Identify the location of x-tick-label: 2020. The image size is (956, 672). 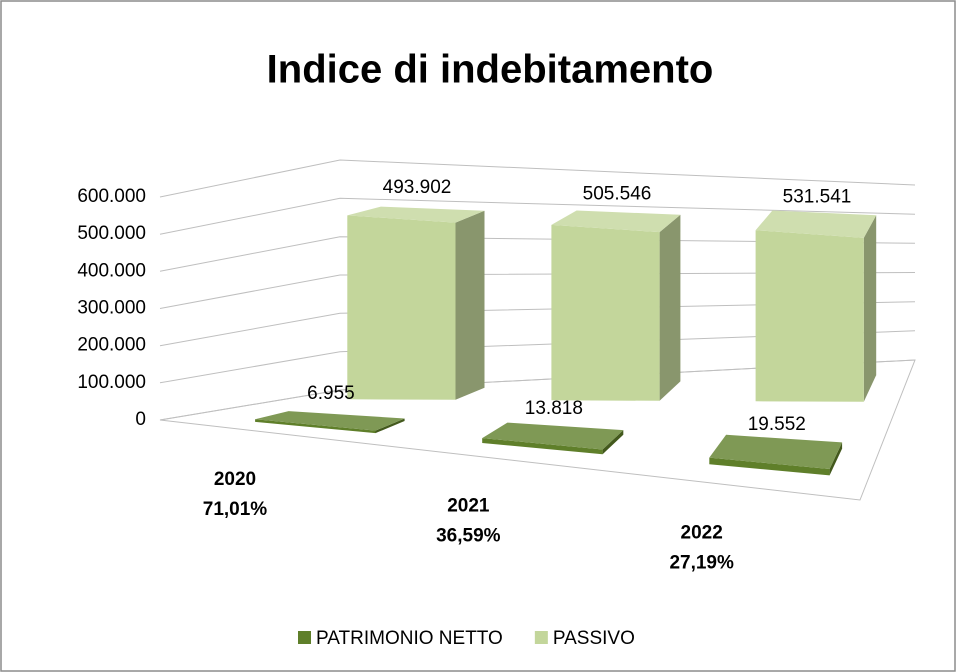
(235, 479).